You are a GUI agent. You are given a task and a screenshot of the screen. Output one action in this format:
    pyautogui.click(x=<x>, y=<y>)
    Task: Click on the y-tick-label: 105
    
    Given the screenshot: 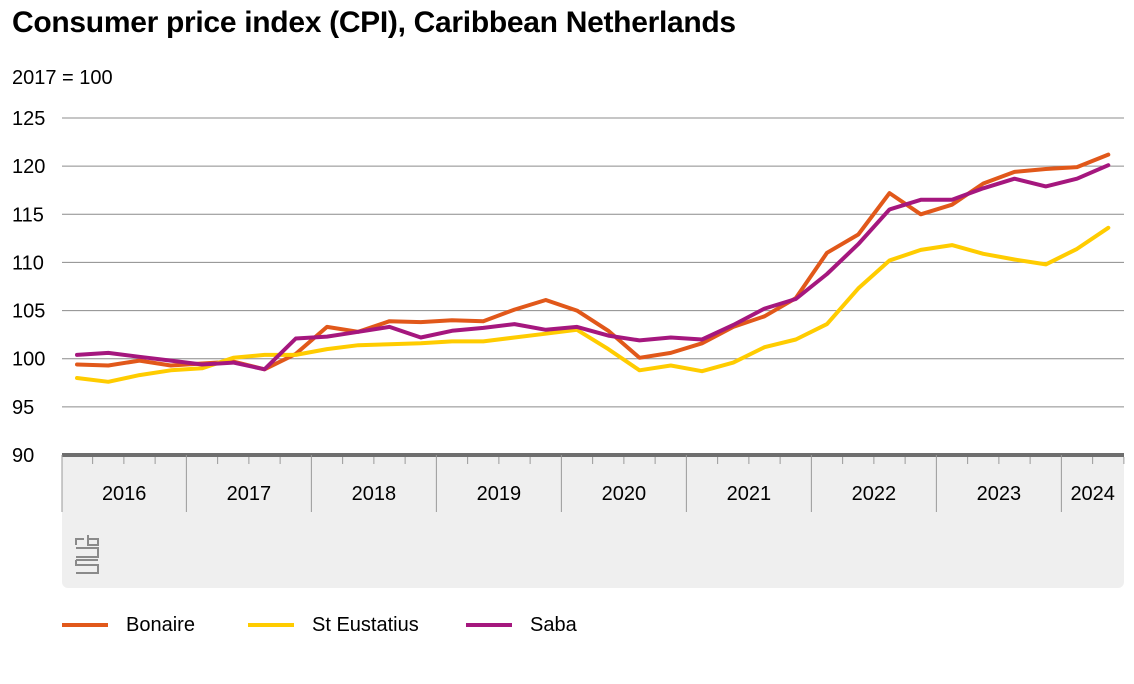 What is the action you would take?
    pyautogui.click(x=28, y=312)
    